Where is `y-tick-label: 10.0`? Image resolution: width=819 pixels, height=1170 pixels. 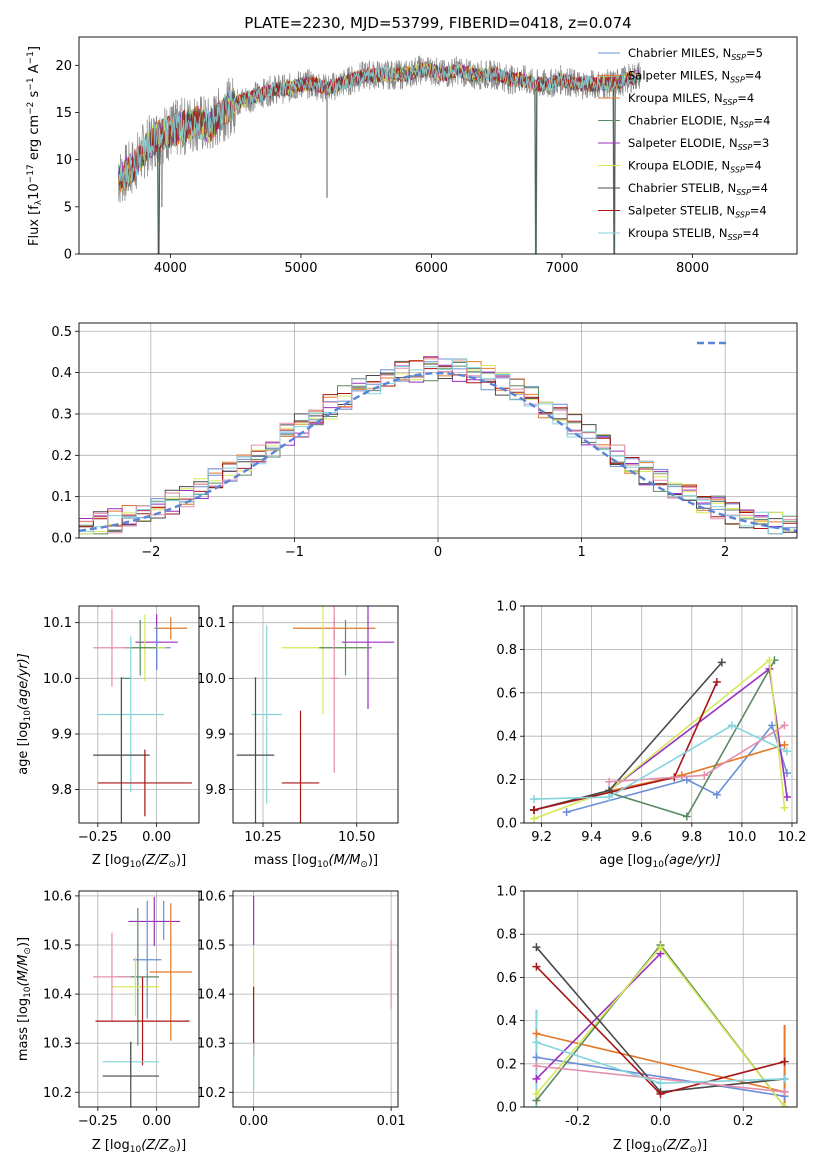 y-tick-label: 10.0 is located at coordinates (211, 679).